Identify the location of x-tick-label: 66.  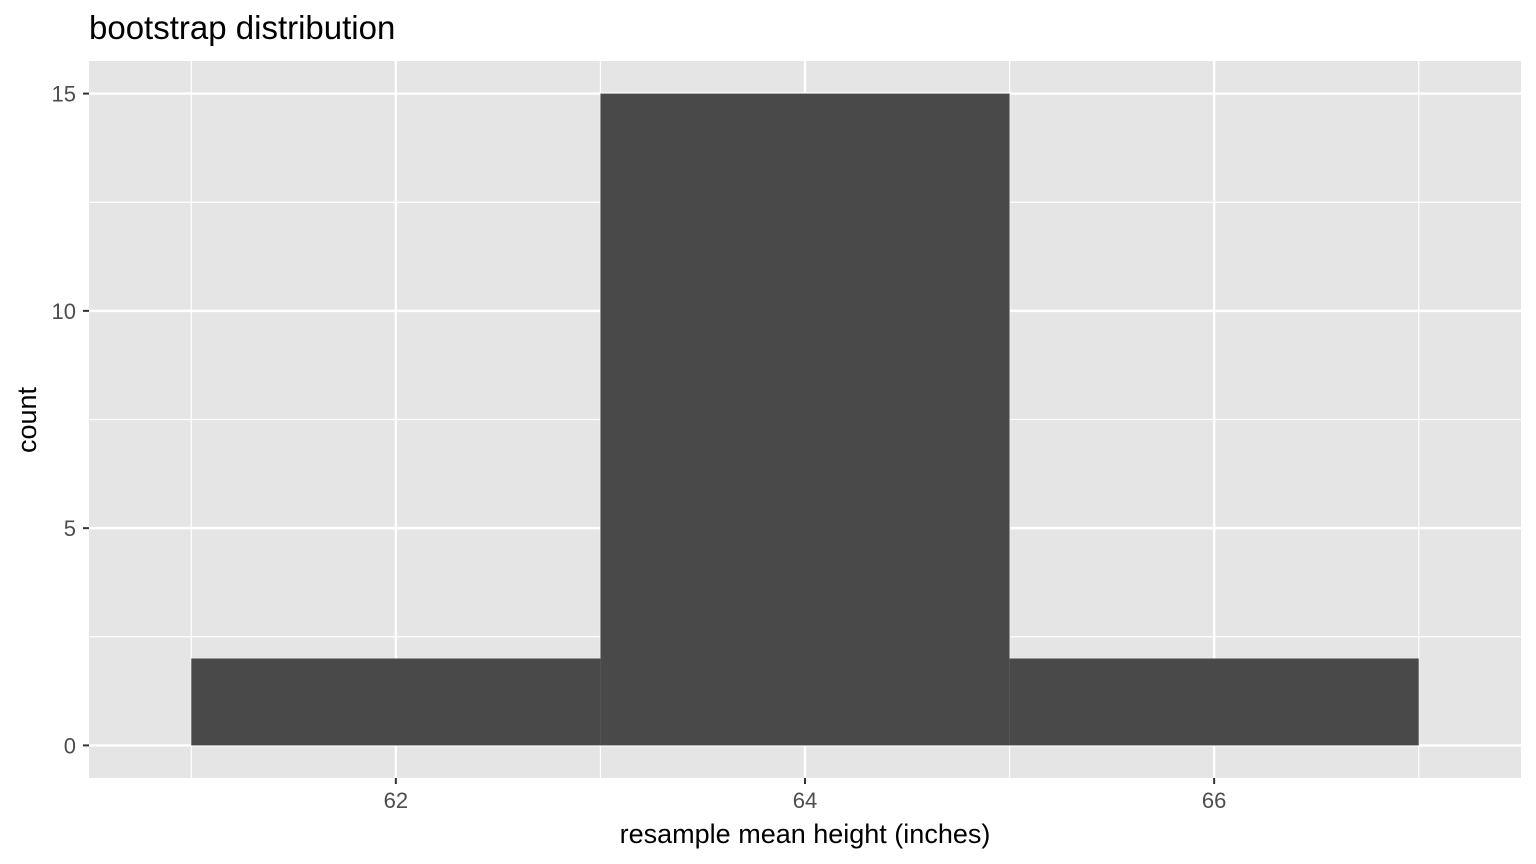
(1214, 800).